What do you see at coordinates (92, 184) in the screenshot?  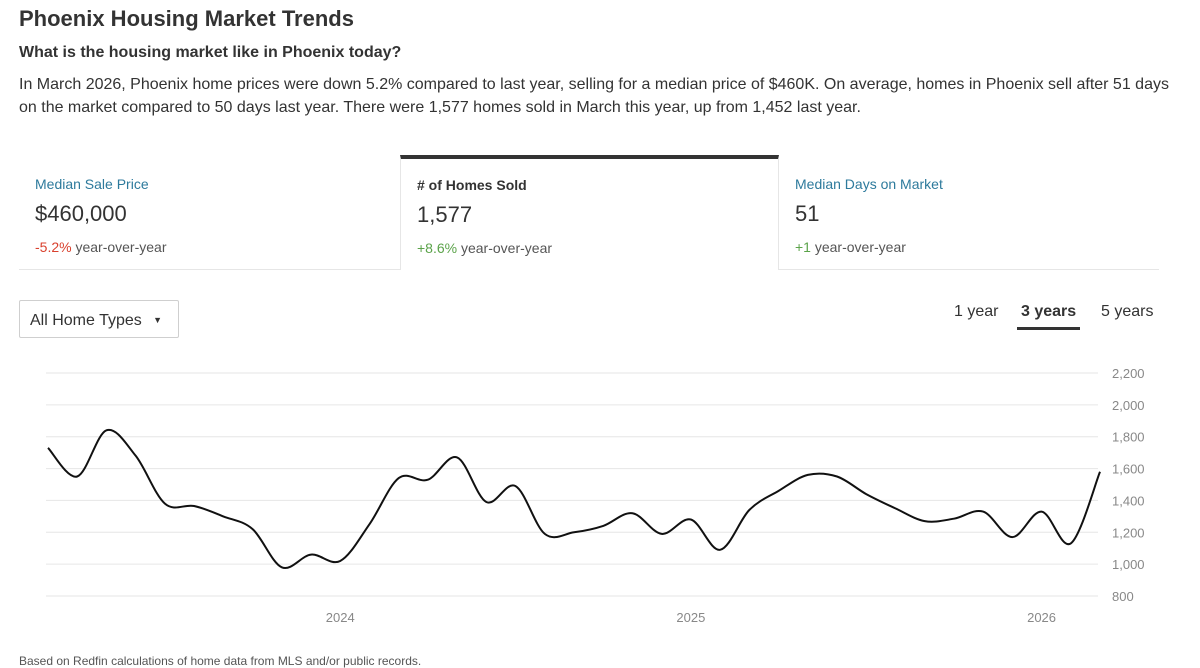 I see `metric-label: Median Sale Price` at bounding box center [92, 184].